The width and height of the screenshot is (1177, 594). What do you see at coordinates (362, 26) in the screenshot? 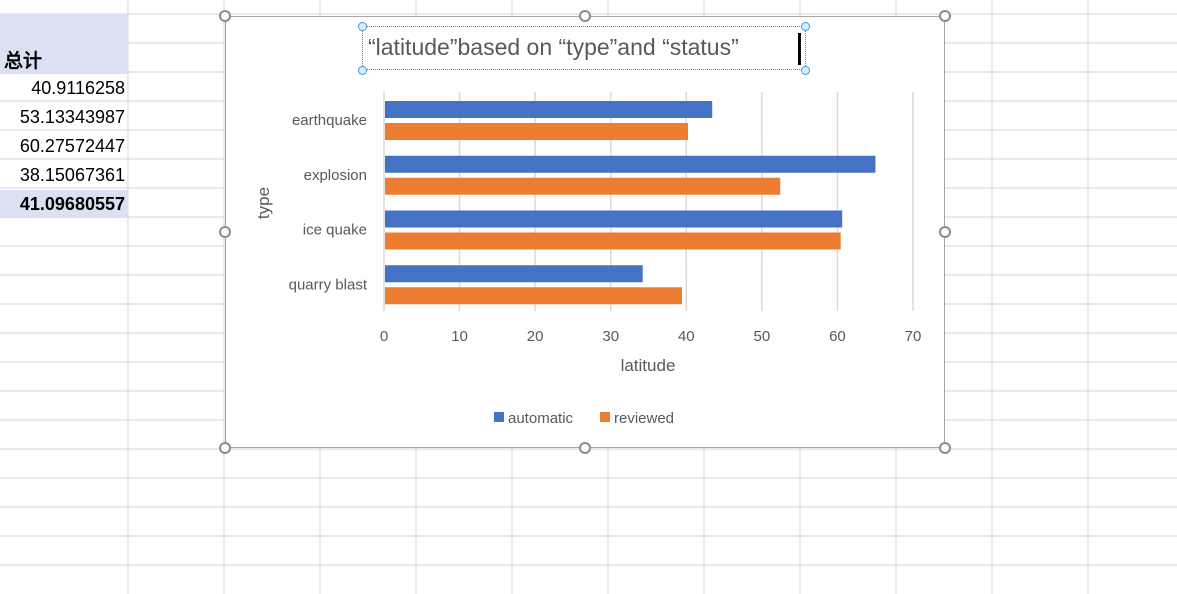
I see `title-handle-top-left` at bounding box center [362, 26].